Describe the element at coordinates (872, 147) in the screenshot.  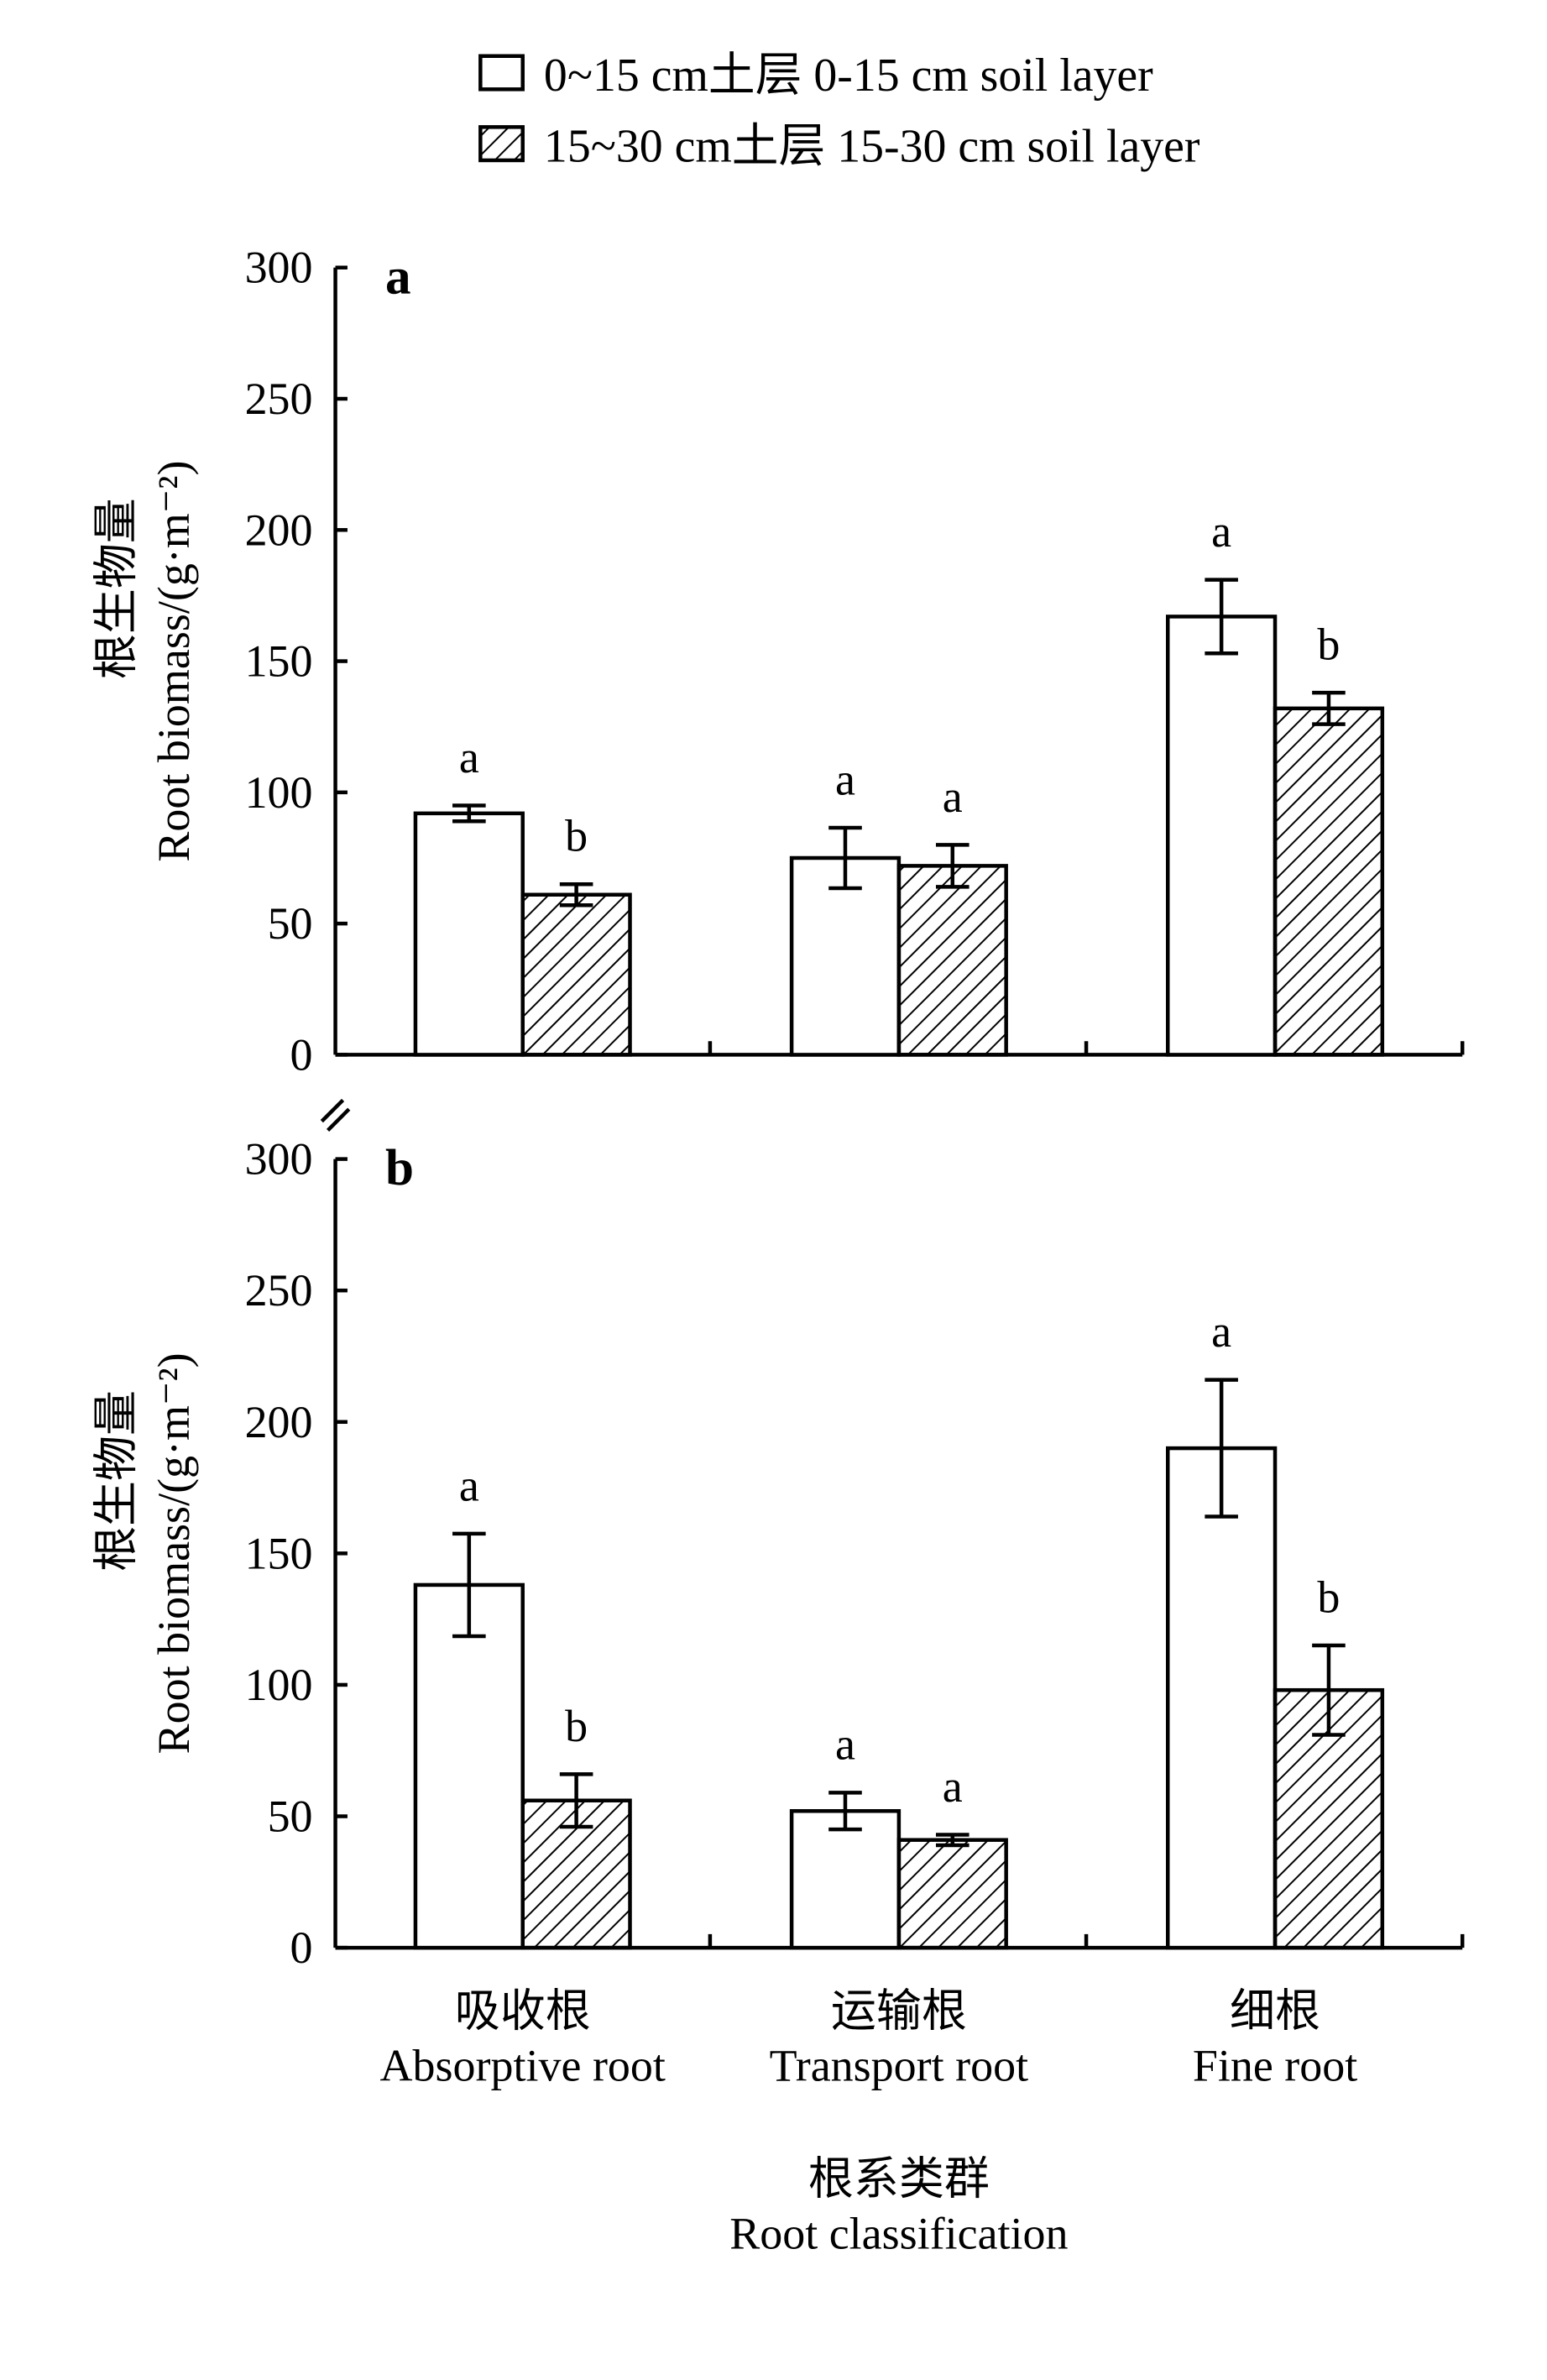
I see `legend-label-15-30: 15~30 cm土层 15-30 cm soil layer` at that location.